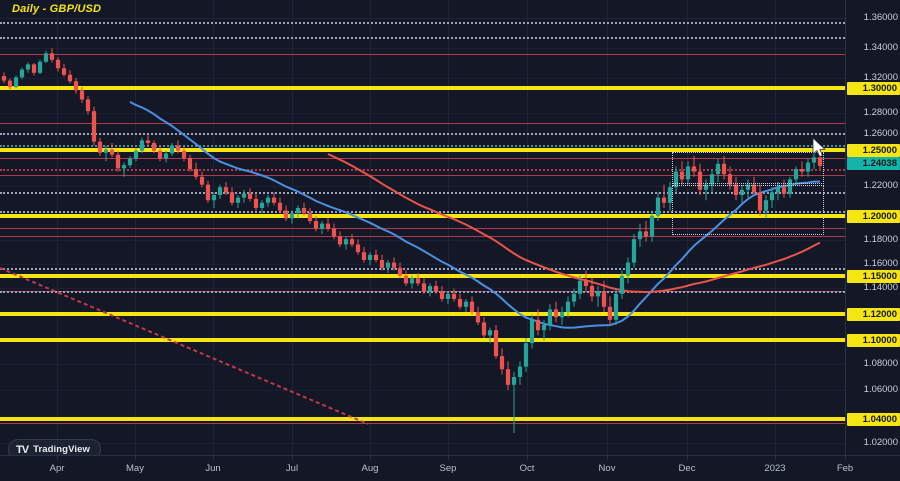  What do you see at coordinates (873, 340) in the screenshot?
I see `price-axis-label: 1.10000` at bounding box center [873, 340].